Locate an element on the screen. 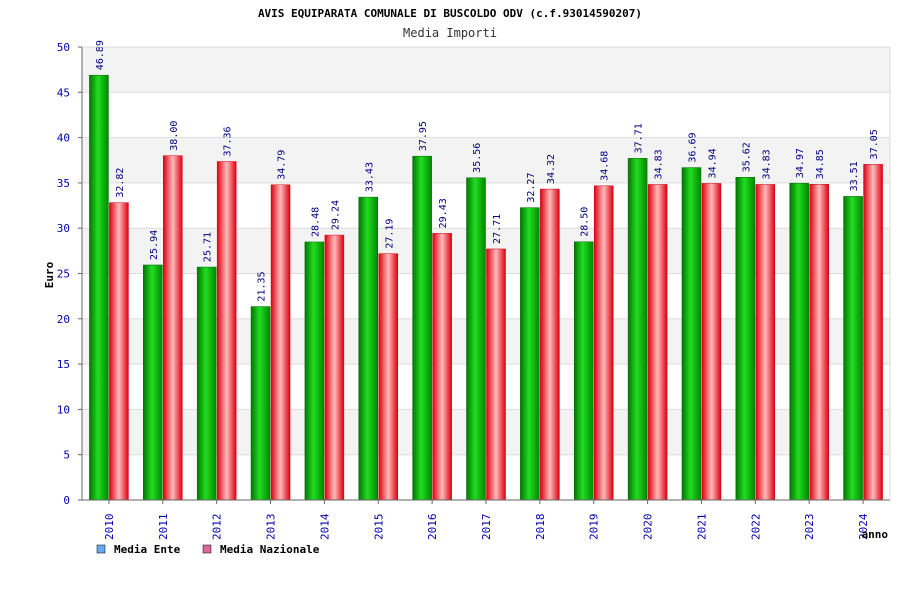  x-tick-label: 2016 is located at coordinates (432, 527).